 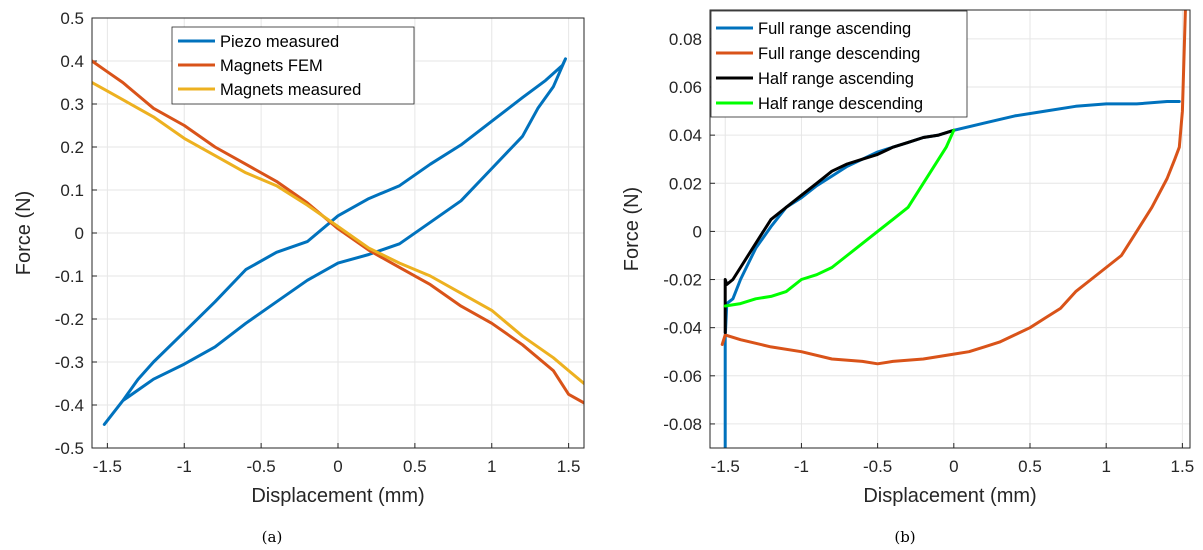 I want to click on legend-label-magnets-fem: Magnets FEM, so click(x=271, y=66).